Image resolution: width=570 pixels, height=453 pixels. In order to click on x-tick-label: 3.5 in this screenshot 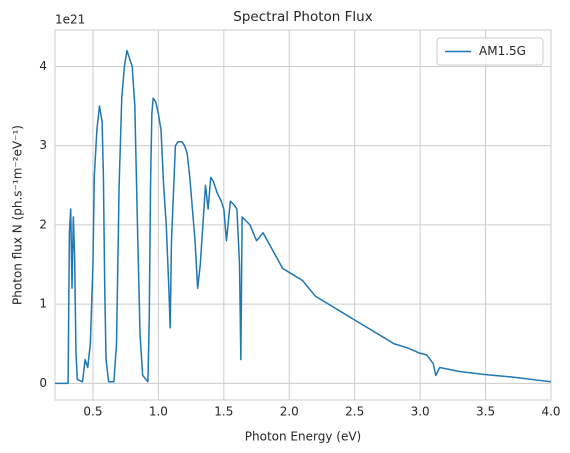, I will do `click(485, 412)`.